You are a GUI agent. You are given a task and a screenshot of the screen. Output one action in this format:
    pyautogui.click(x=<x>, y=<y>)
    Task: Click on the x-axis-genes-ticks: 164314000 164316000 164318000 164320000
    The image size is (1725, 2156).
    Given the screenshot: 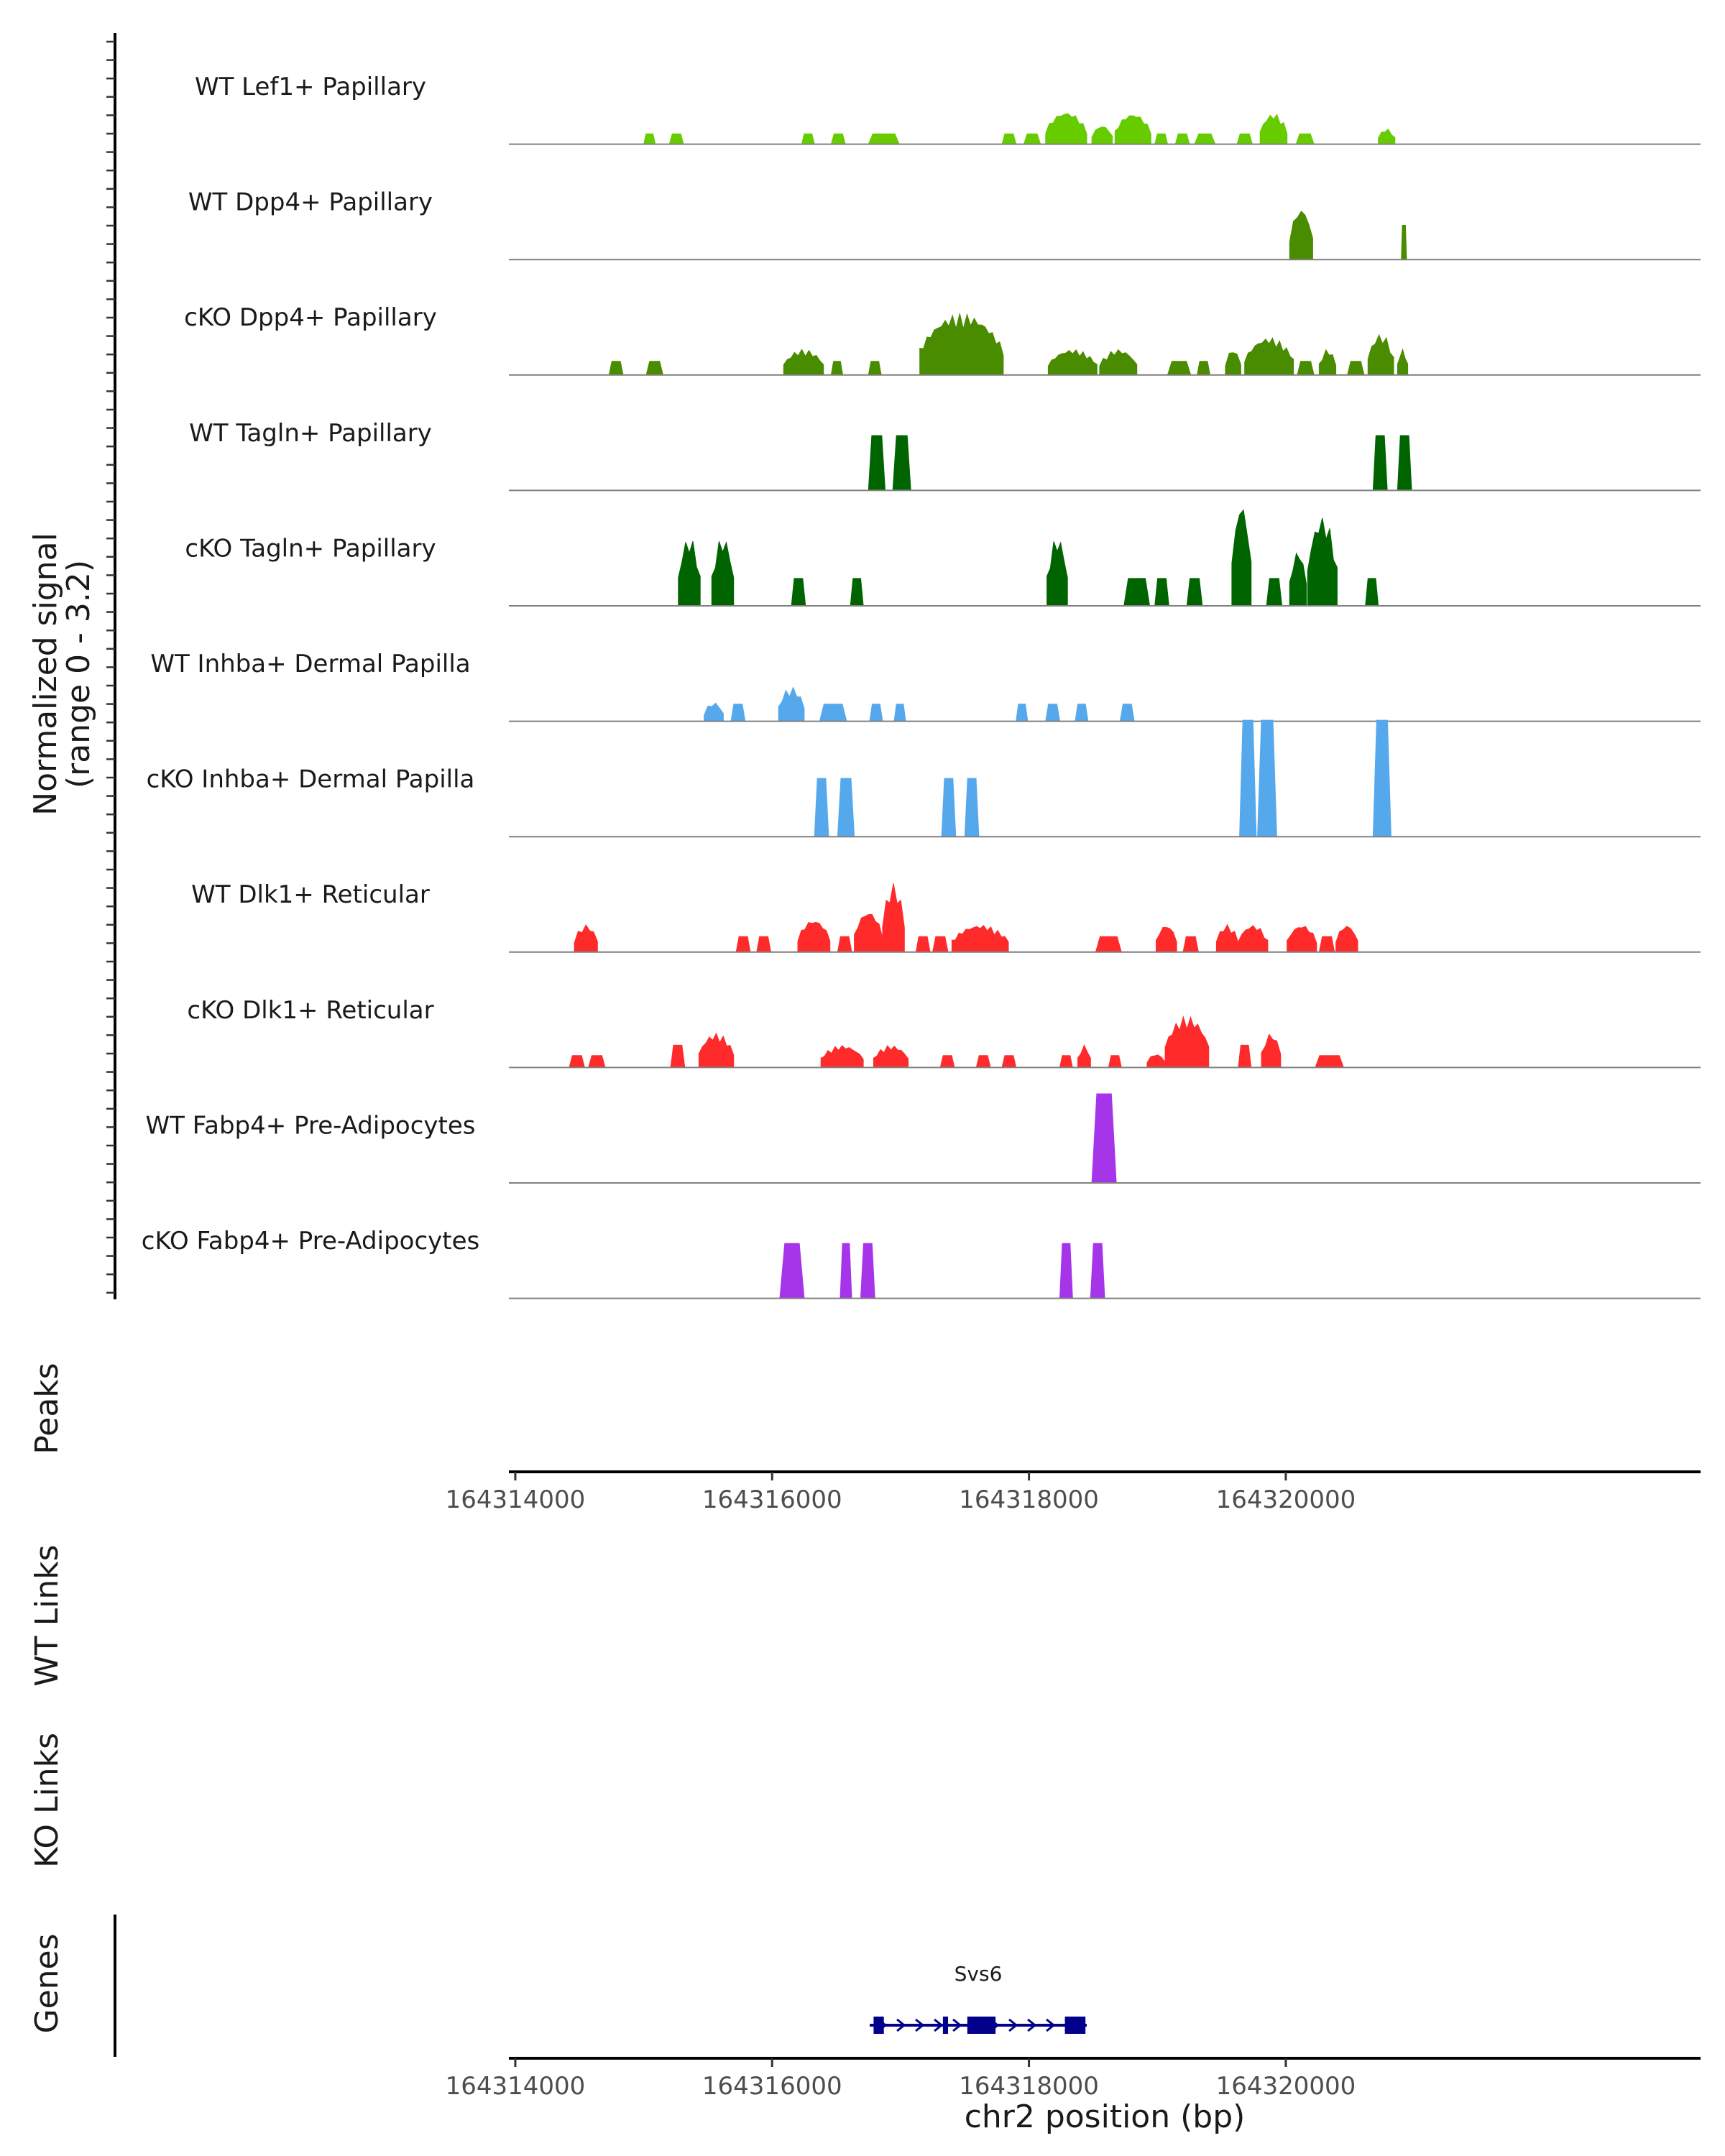 What is the action you would take?
    pyautogui.click(x=901, y=2079)
    